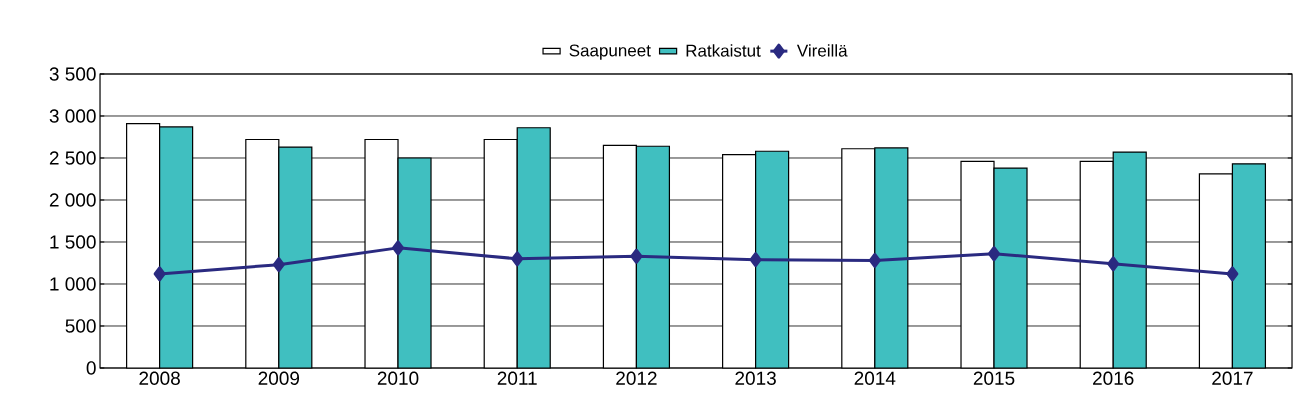 Image resolution: width=1298 pixels, height=414 pixels. Describe the element at coordinates (73, 284) in the screenshot. I see `y-tick-label: 1 000` at that location.